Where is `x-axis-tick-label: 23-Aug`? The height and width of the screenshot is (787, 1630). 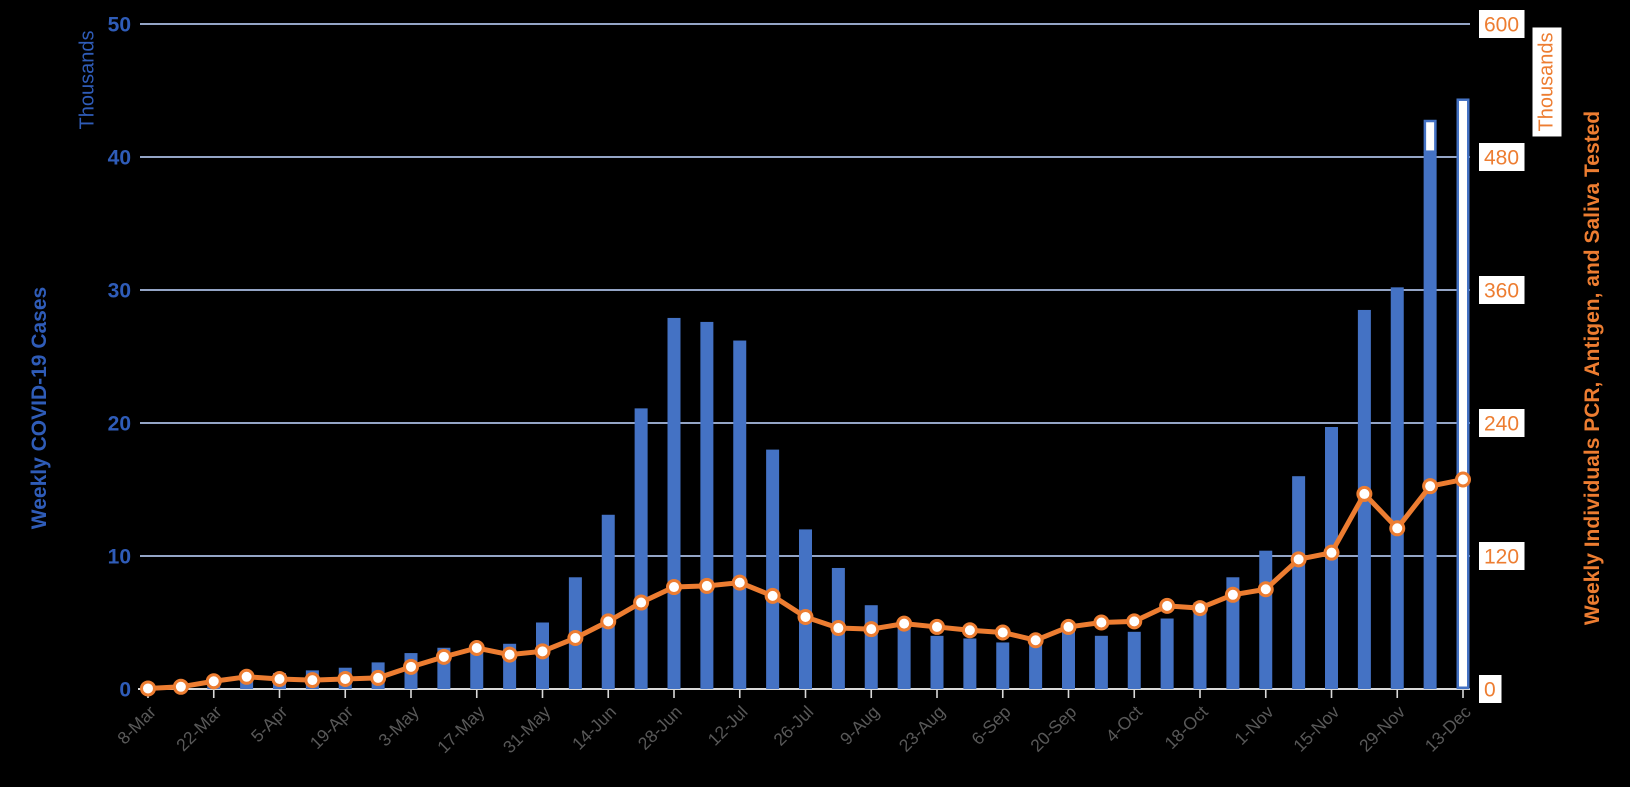 x-axis-tick-label: 23-Aug is located at coordinates (922, 729).